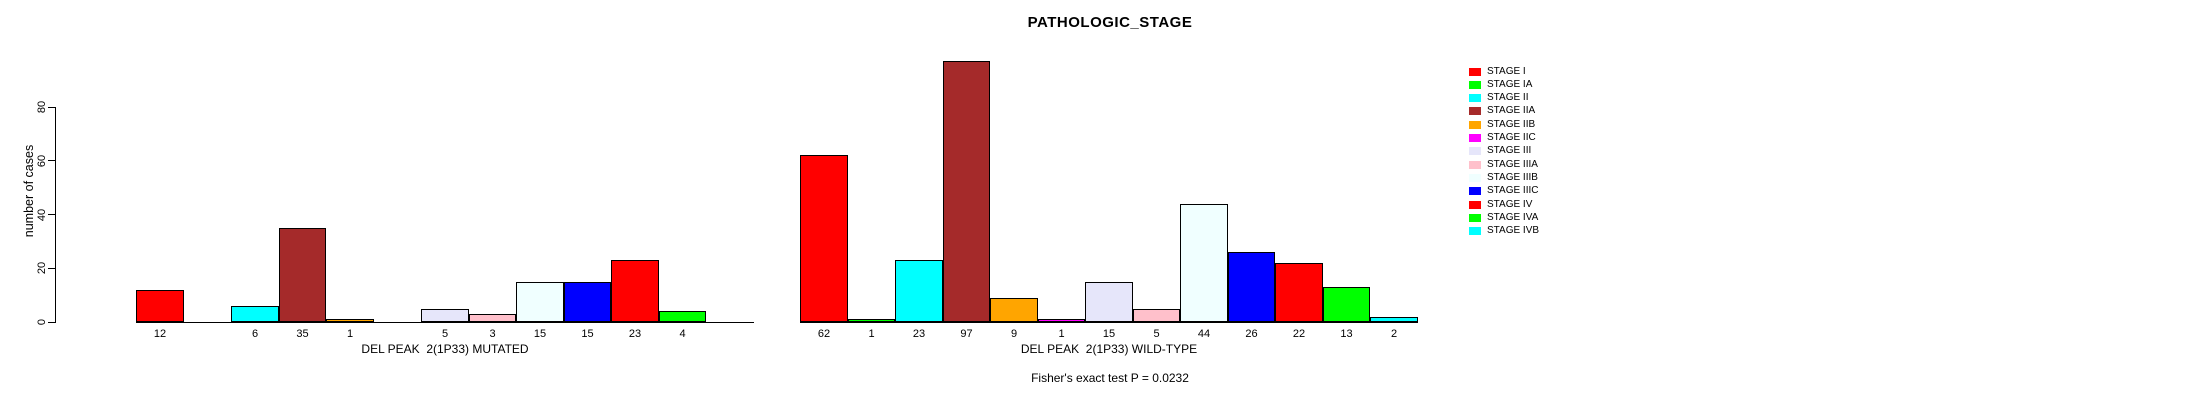 This screenshot has width=2190, height=400. What do you see at coordinates (302, 334) in the screenshot?
I see `bar-count-label: 35` at bounding box center [302, 334].